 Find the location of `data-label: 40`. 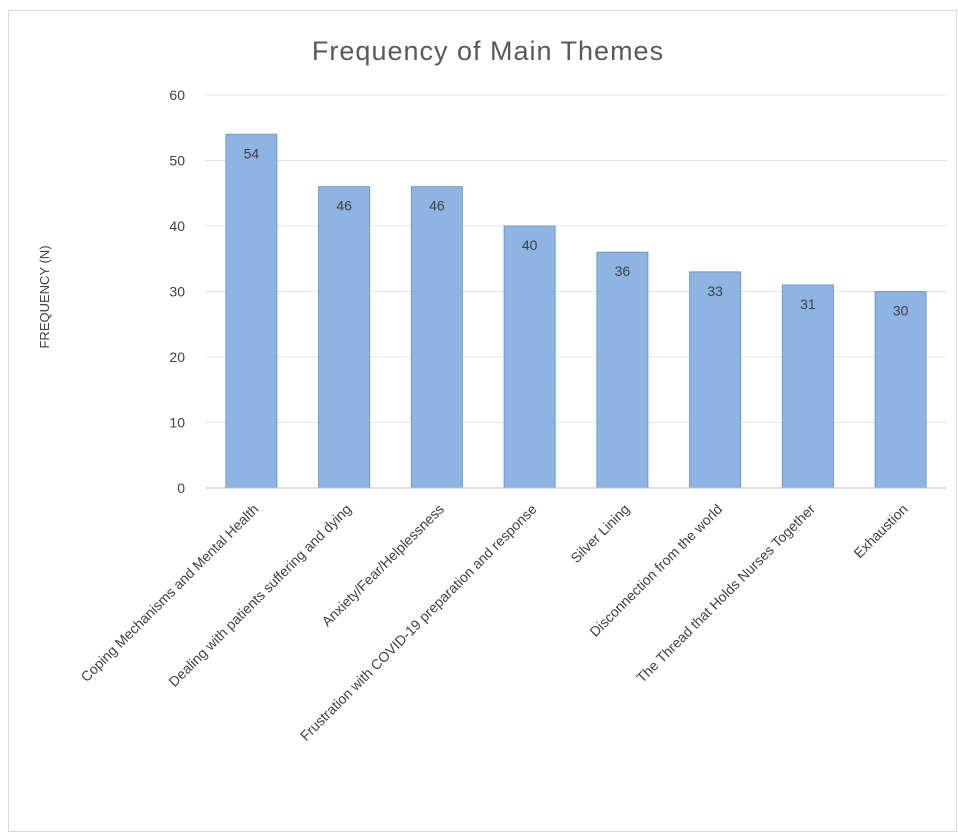

data-label: 40 is located at coordinates (530, 245).